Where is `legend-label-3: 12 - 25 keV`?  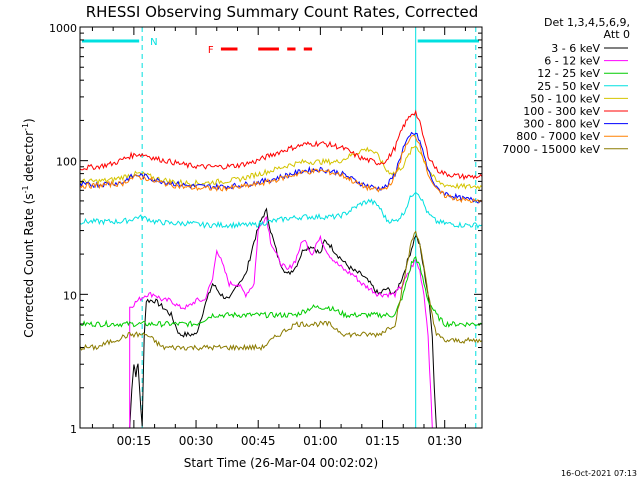
legend-label-3: 12 - 25 keV is located at coordinates (568, 73).